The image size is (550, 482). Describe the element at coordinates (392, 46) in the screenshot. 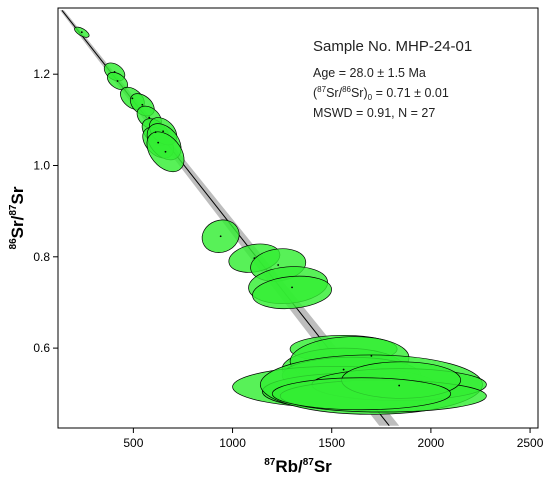

I see `sample-label: Sample No. MHP-24-01` at that location.